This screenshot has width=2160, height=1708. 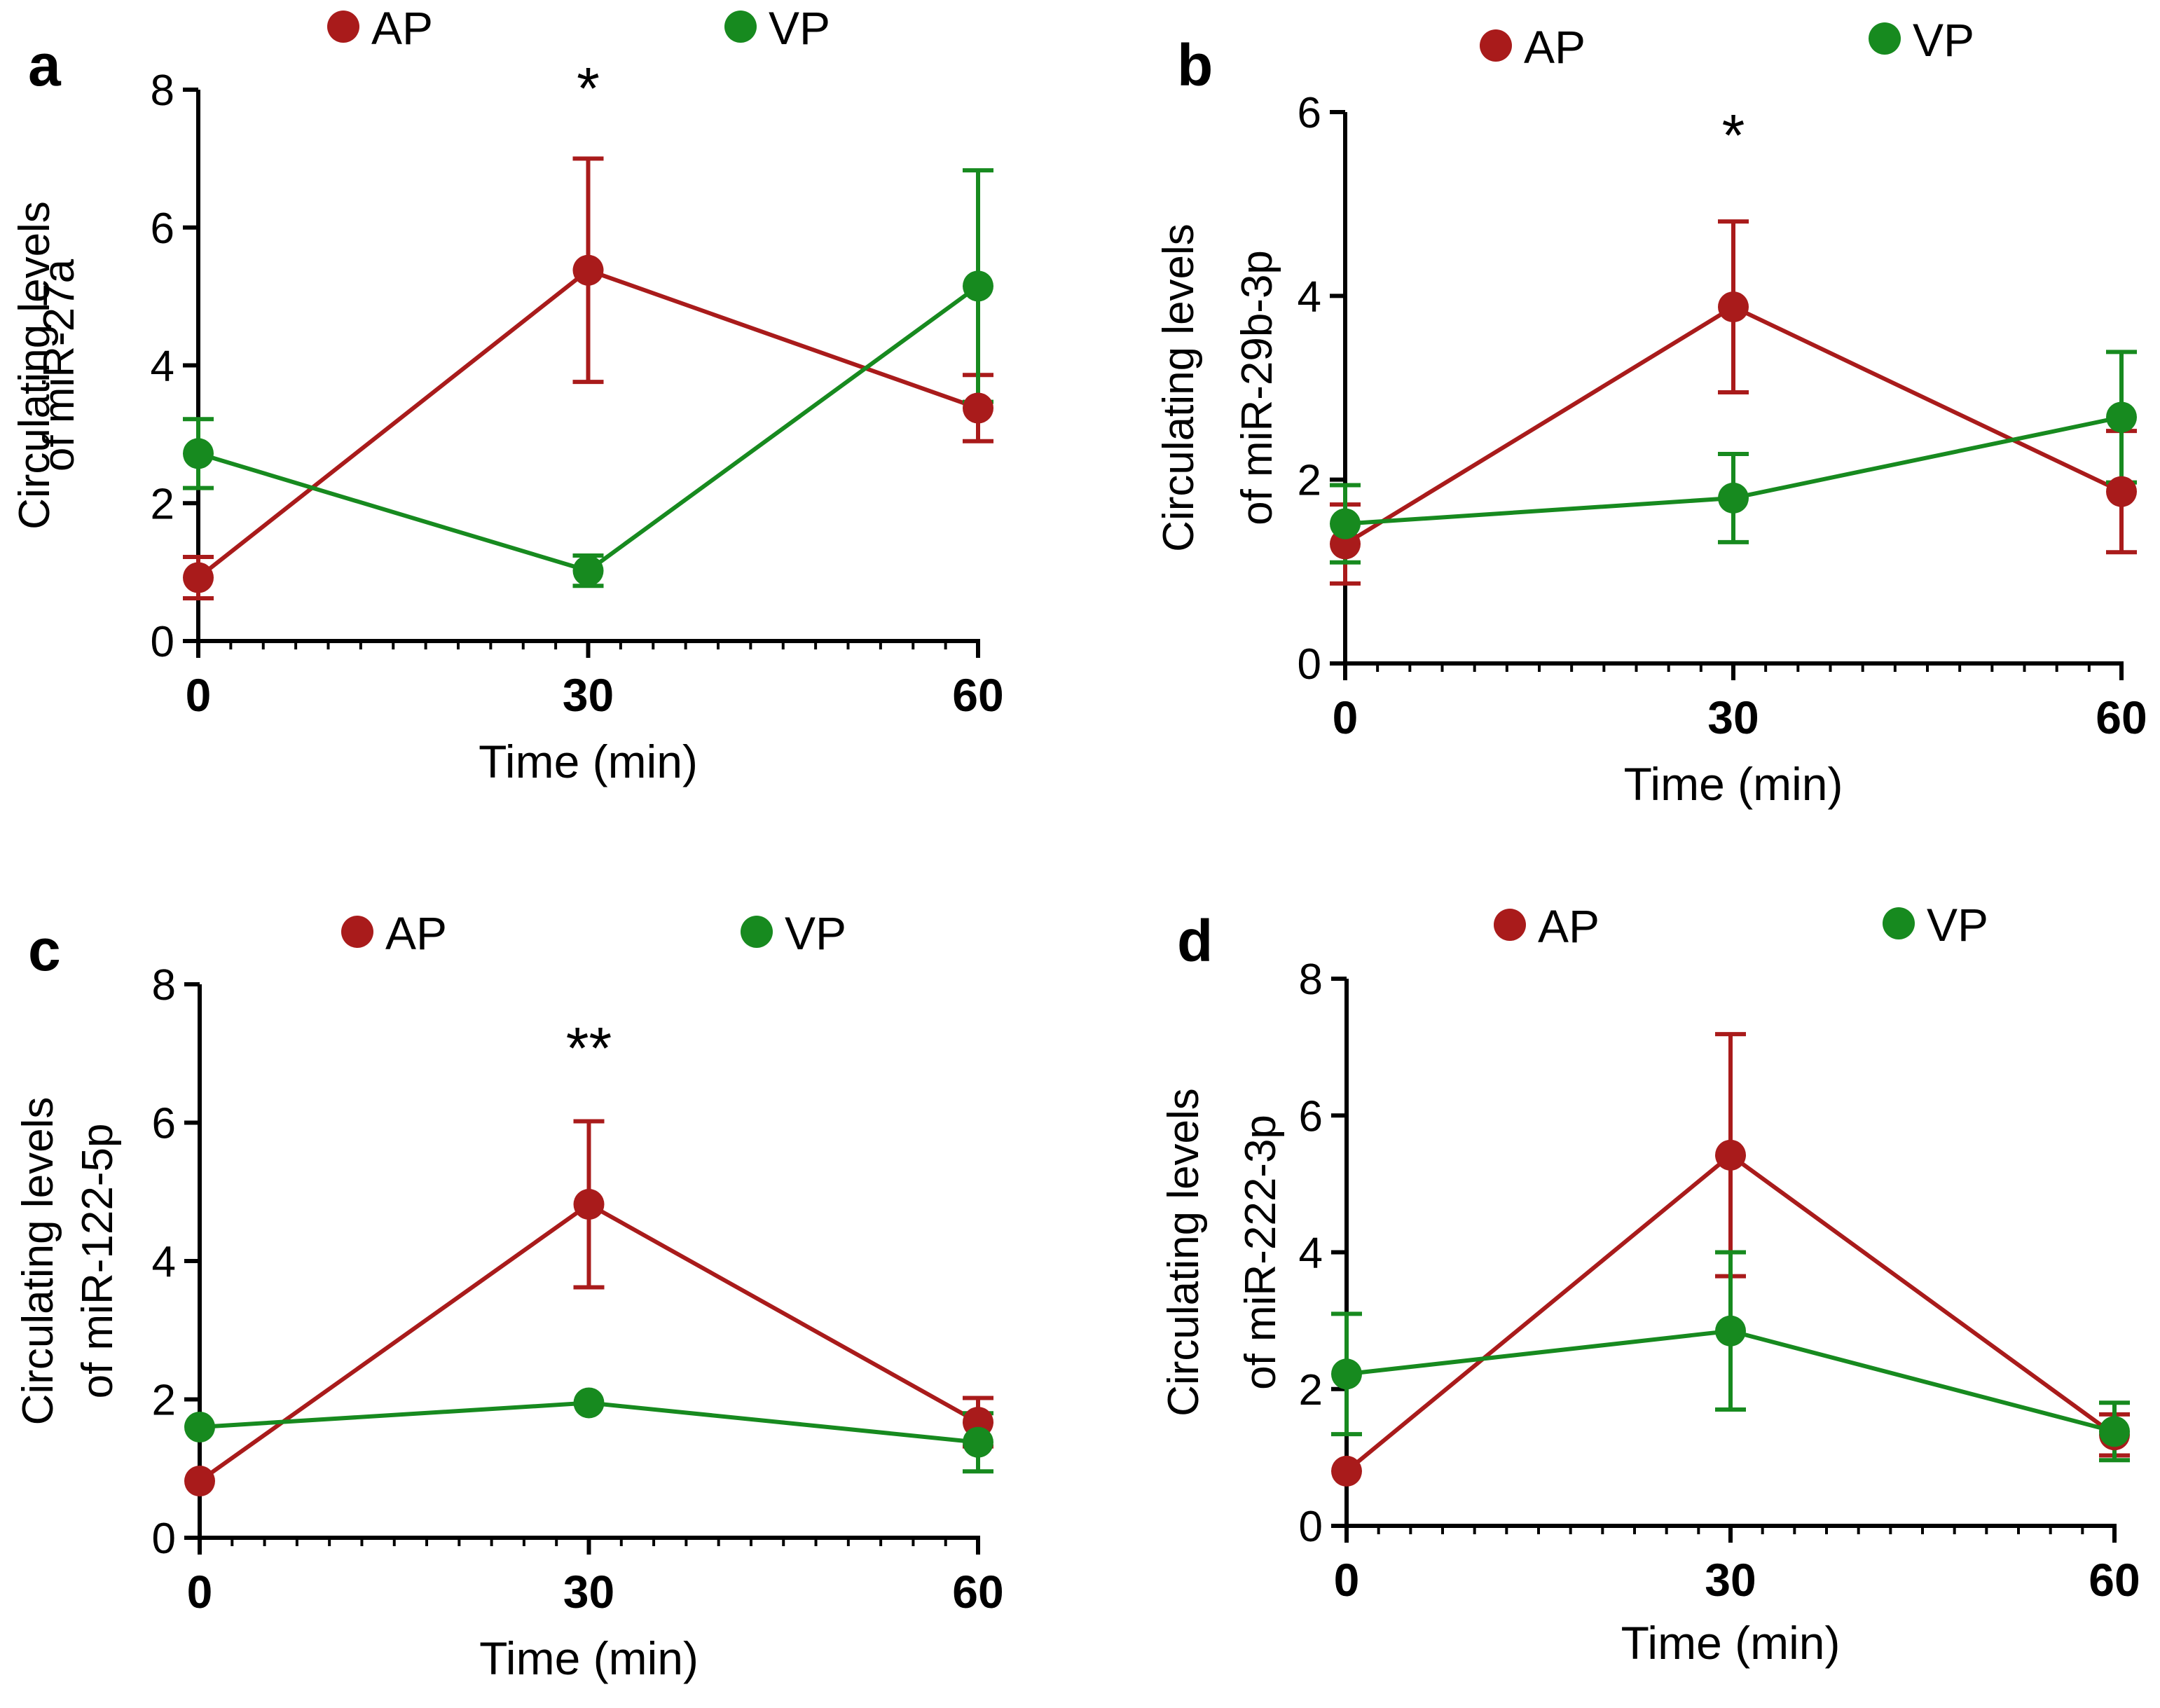 What do you see at coordinates (59, 365) in the screenshot?
I see `y-axis-label-line: of miR-27a` at bounding box center [59, 365].